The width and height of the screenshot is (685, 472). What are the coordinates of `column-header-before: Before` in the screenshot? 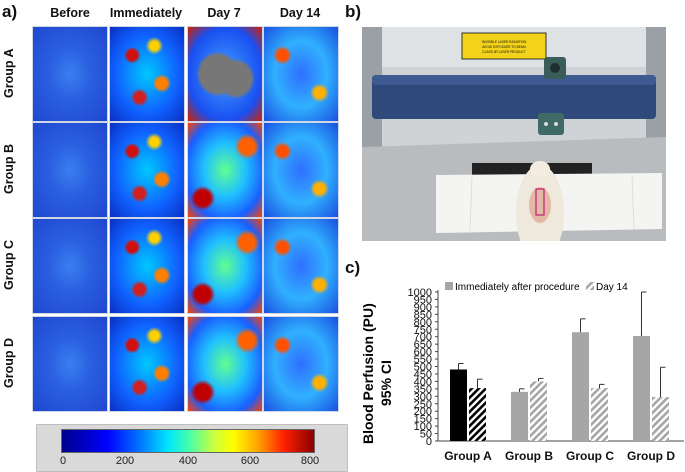 It's located at (70, 13).